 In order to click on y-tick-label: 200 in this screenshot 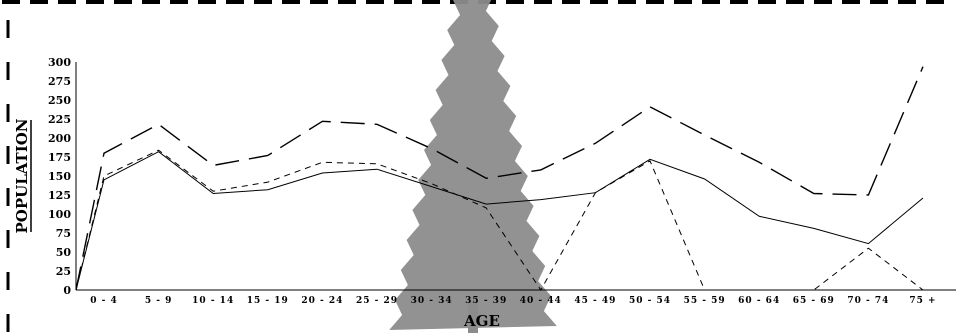, I will do `click(59, 138)`.